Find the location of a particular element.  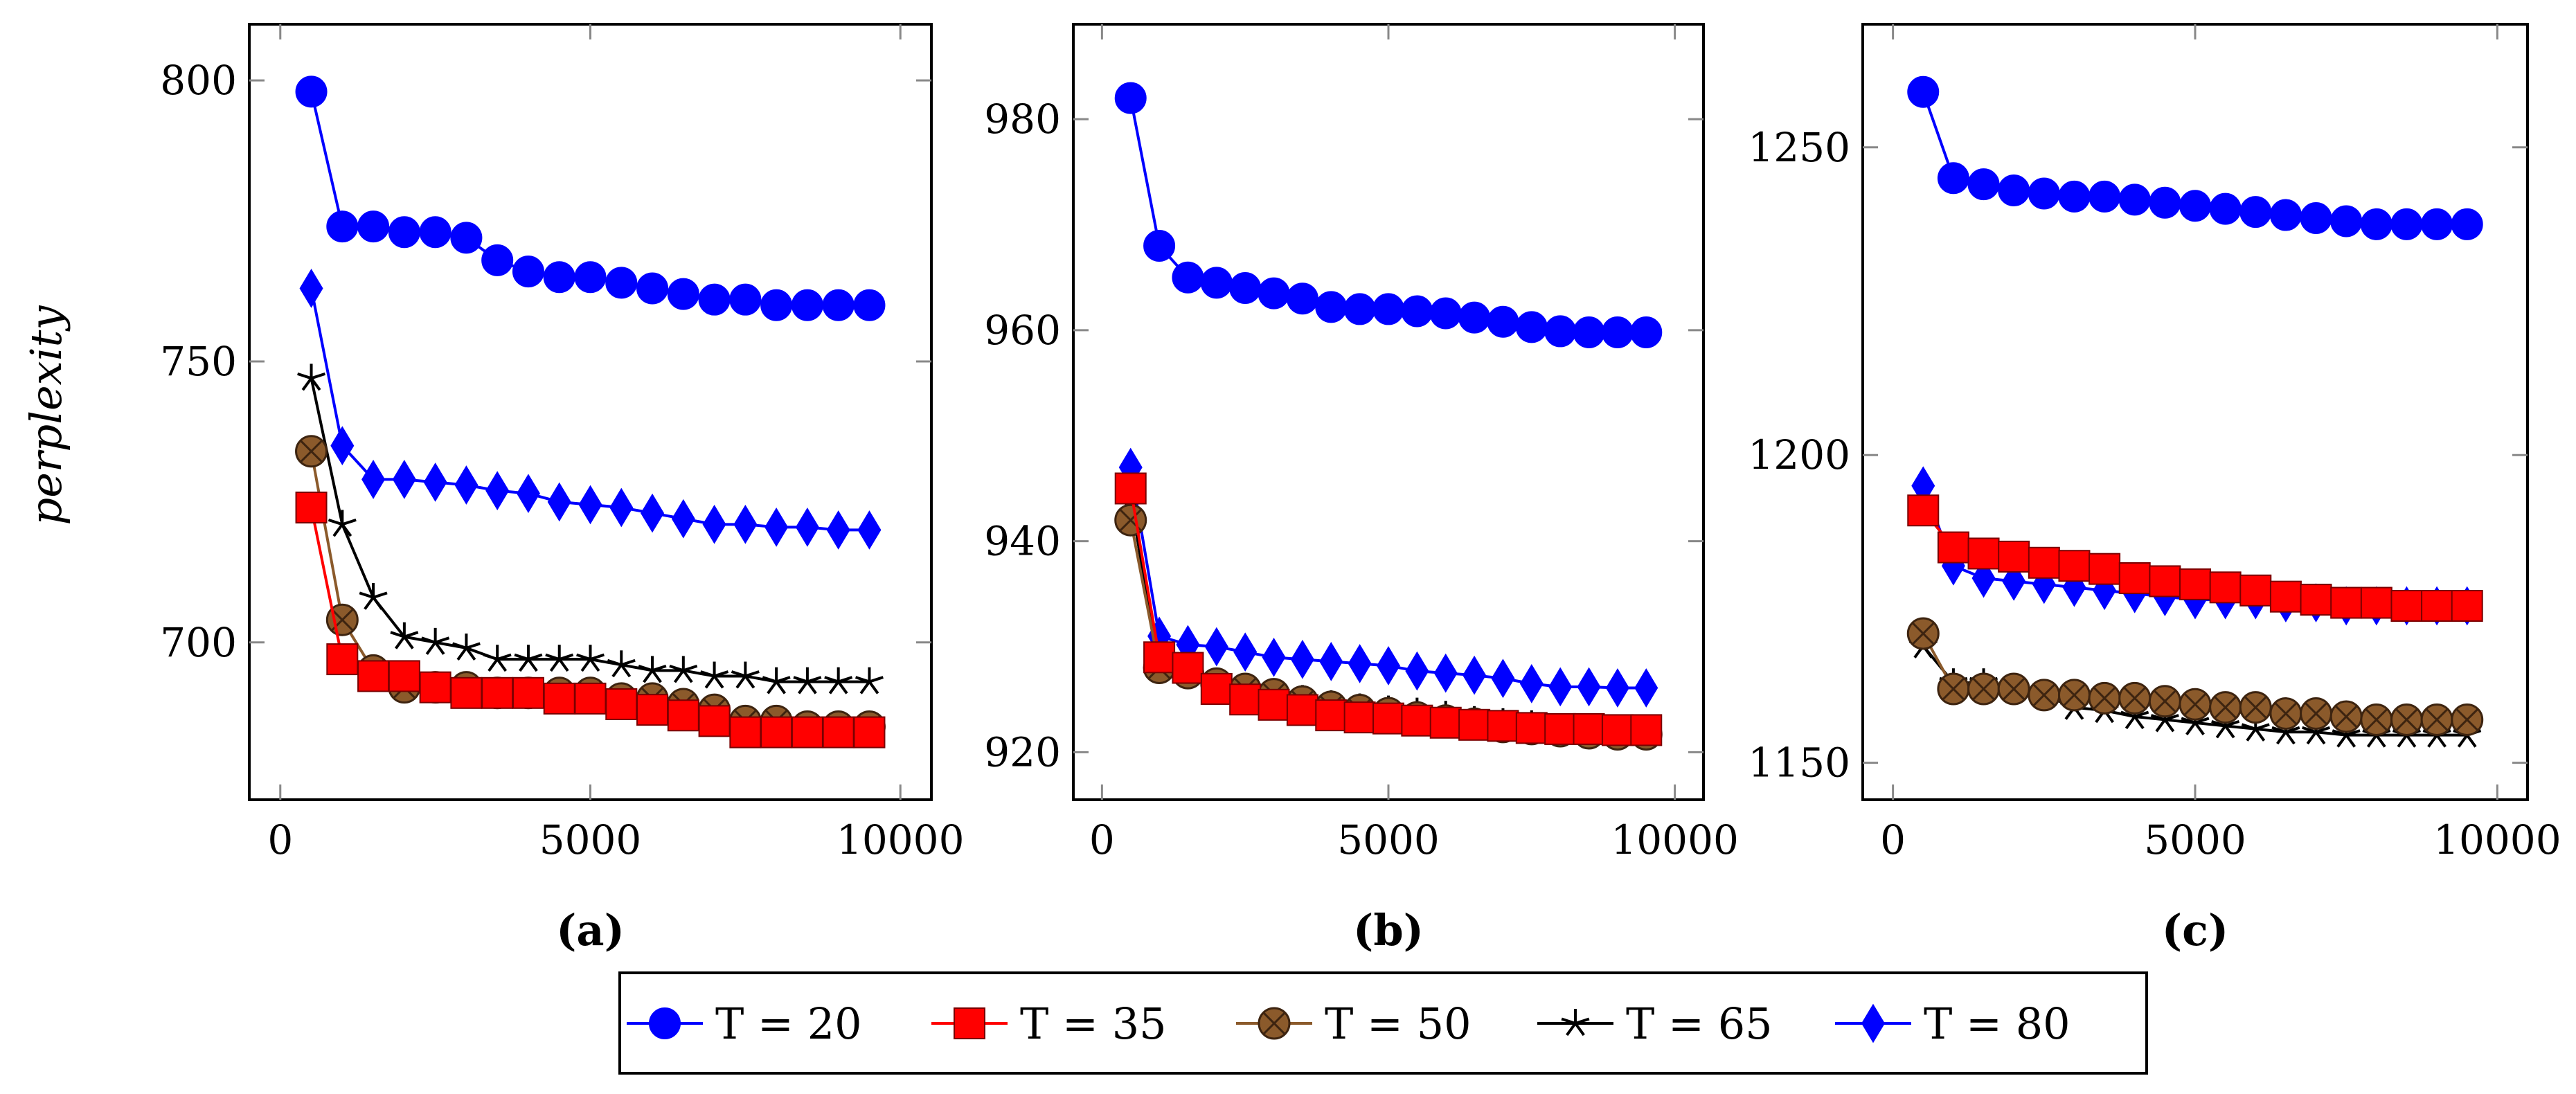

legend: T = 20 T = 35 T = 50 T = 65 T = 80 is located at coordinates (1383, 1023).